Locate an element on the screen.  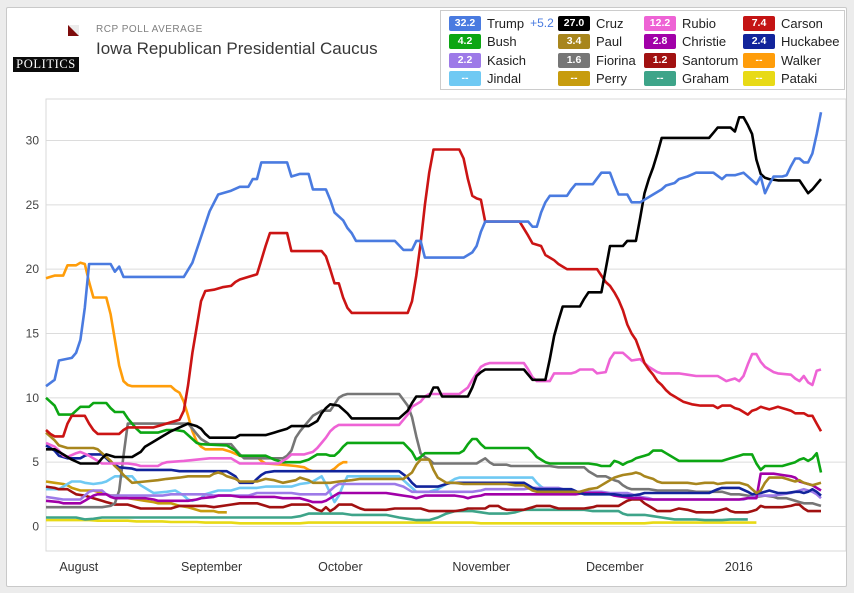
legend-value-chip: 1.6 is located at coordinates (574, 60).